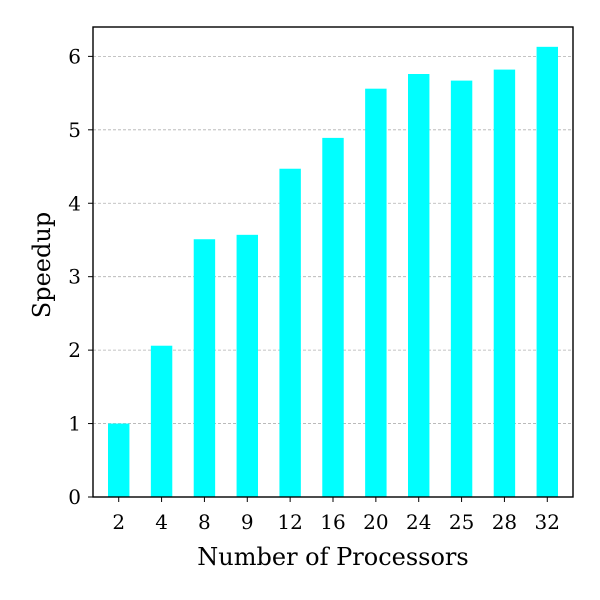  Describe the element at coordinates (74, 424) in the screenshot. I see `y-tick-label: 1` at that location.